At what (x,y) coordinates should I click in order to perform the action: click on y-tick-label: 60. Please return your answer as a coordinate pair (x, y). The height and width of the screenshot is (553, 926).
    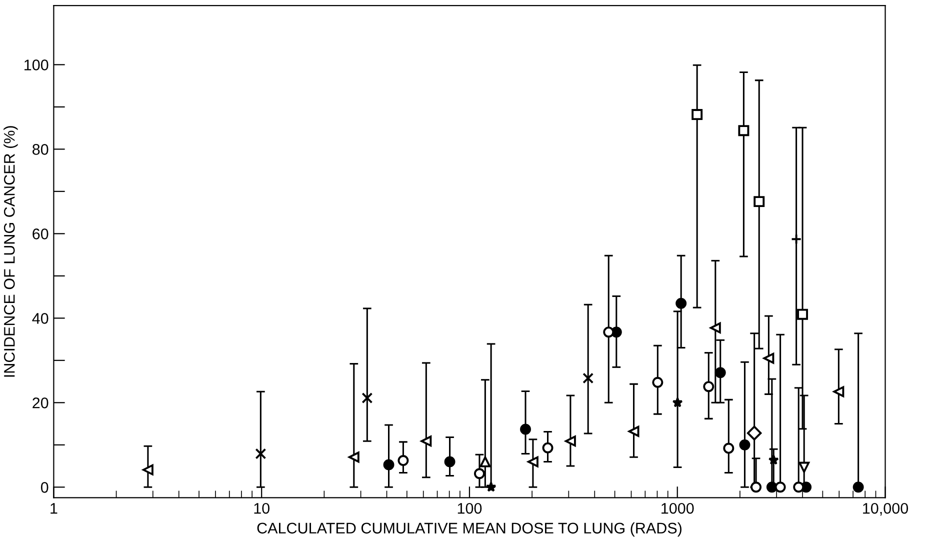
    Looking at the image, I should click on (40, 234).